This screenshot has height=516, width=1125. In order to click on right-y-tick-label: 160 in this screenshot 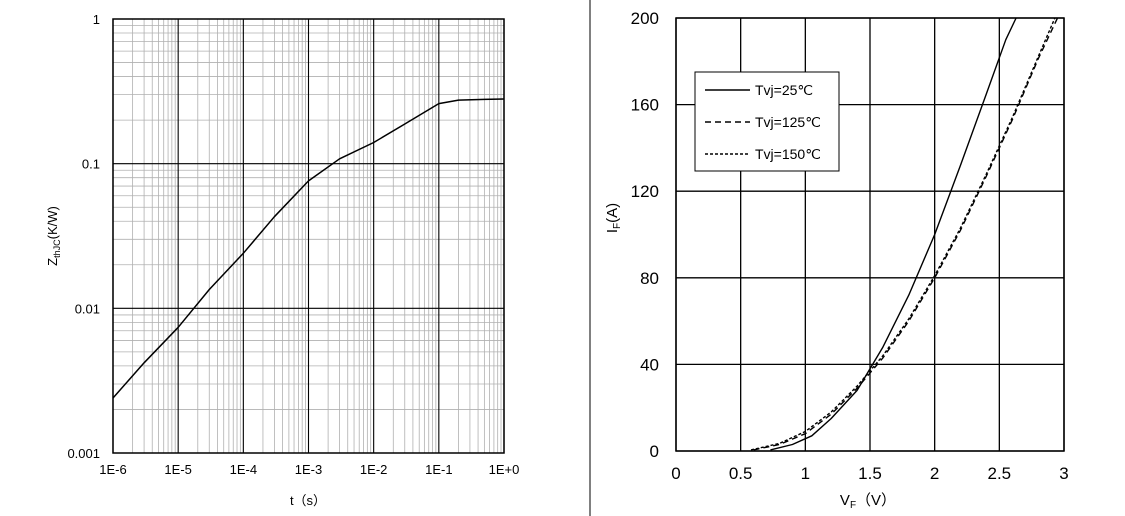, I will do `click(645, 105)`.